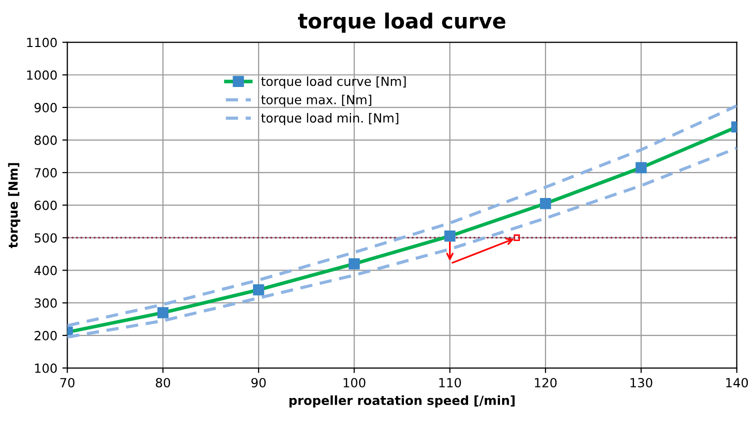 Image resolution: width=748 pixels, height=423 pixels. What do you see at coordinates (45, 140) in the screenshot?
I see `y-tick-label: 800` at bounding box center [45, 140].